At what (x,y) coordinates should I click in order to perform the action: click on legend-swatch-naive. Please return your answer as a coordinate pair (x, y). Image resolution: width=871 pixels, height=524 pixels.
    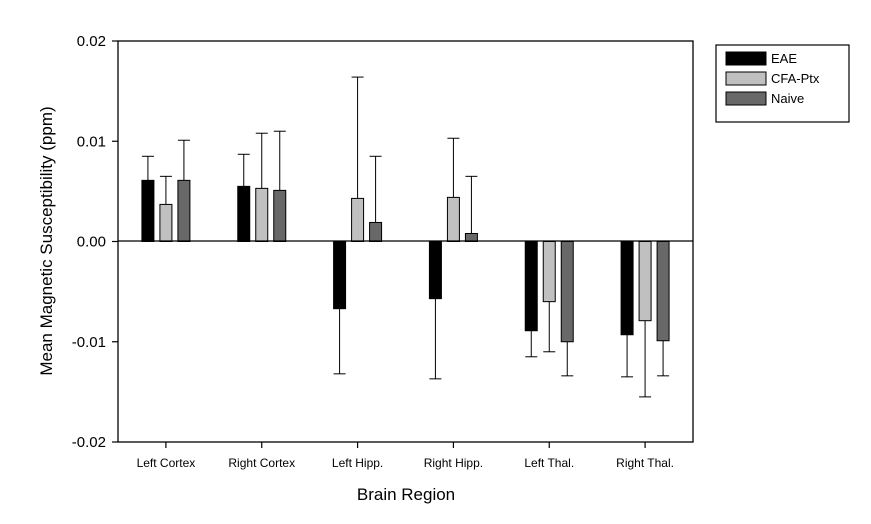
    Looking at the image, I should click on (746, 98).